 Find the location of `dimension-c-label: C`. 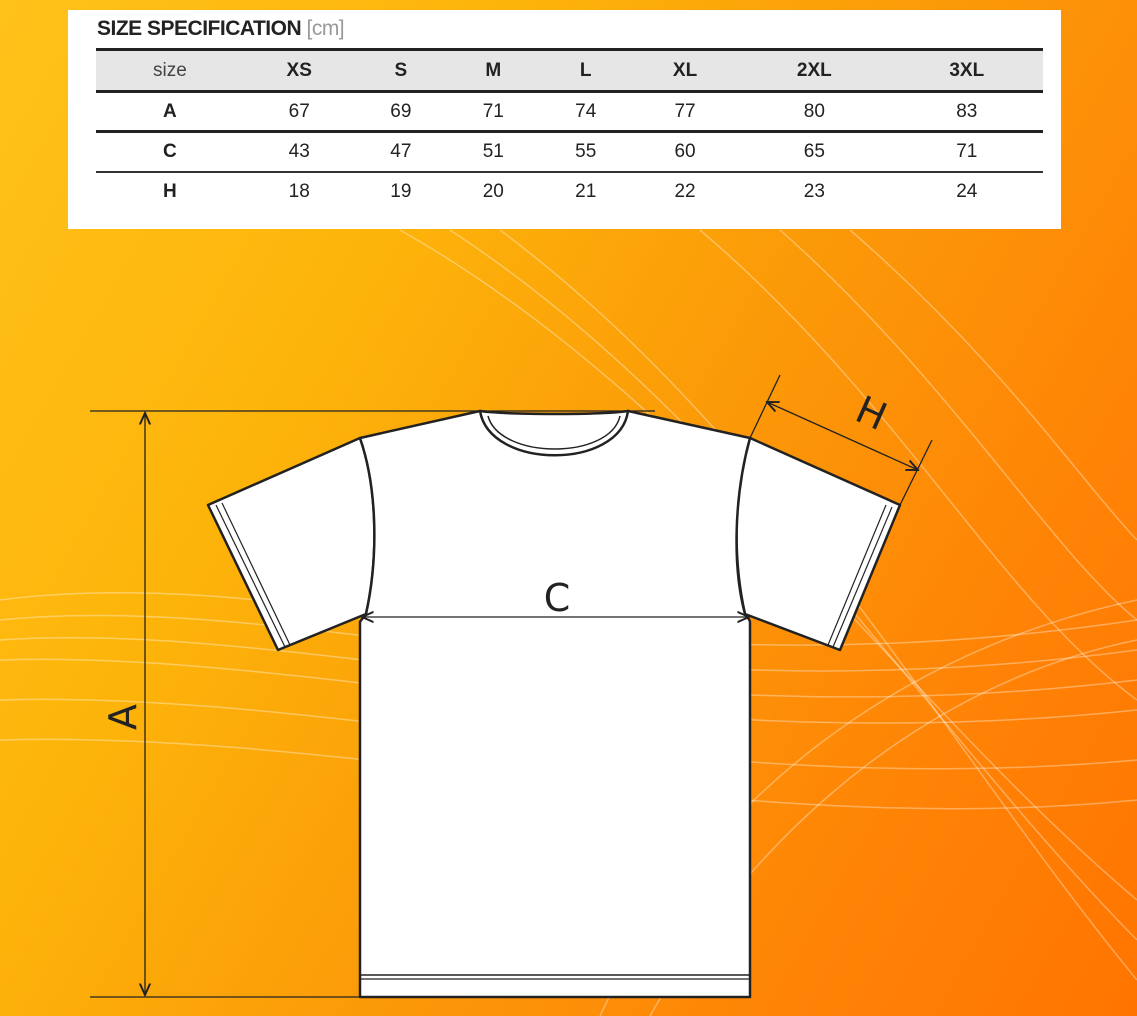

dimension-c-label: C is located at coordinates (557, 598).